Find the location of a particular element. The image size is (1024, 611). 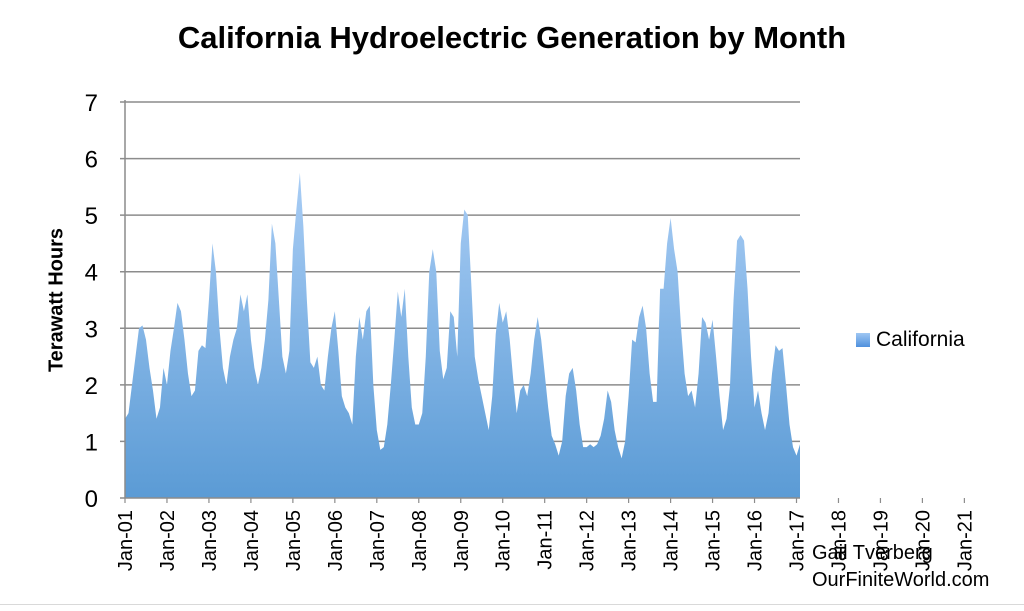

x-tick-label: Jan-21 is located at coordinates (965, 540).